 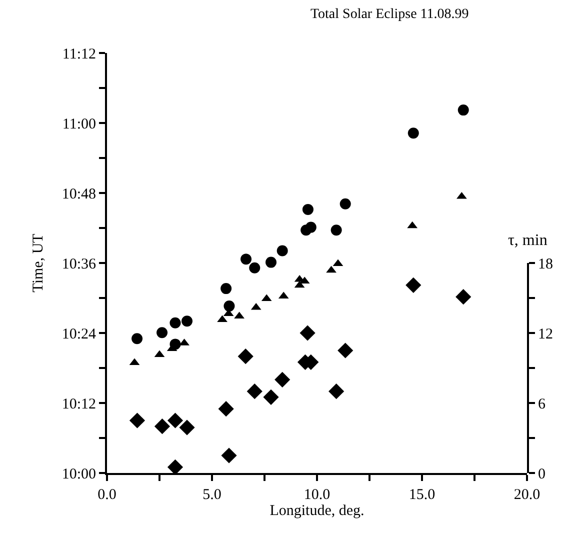 What do you see at coordinates (545, 264) in the screenshot?
I see `y2-tick-label: 18` at bounding box center [545, 264].